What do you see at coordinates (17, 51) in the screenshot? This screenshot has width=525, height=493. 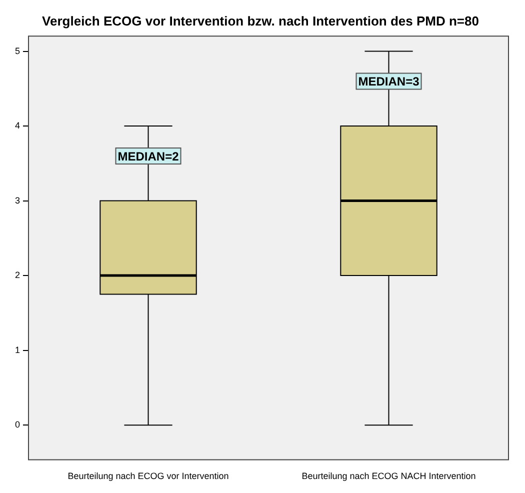 I see `y-tick-label: 5` at bounding box center [17, 51].